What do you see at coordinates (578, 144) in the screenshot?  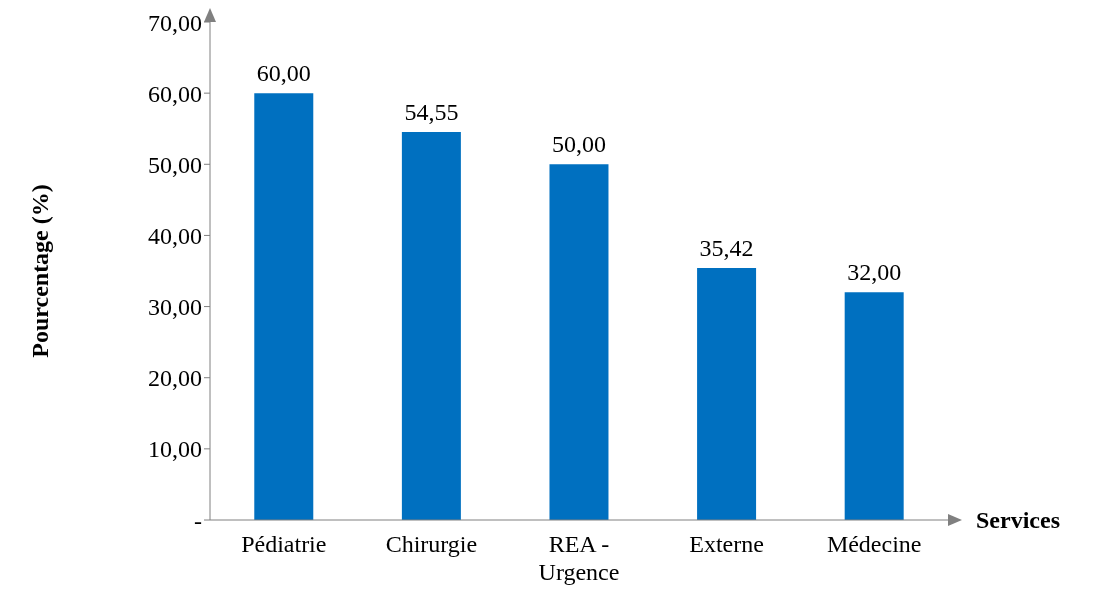 I see `data-label: 50,00` at bounding box center [578, 144].